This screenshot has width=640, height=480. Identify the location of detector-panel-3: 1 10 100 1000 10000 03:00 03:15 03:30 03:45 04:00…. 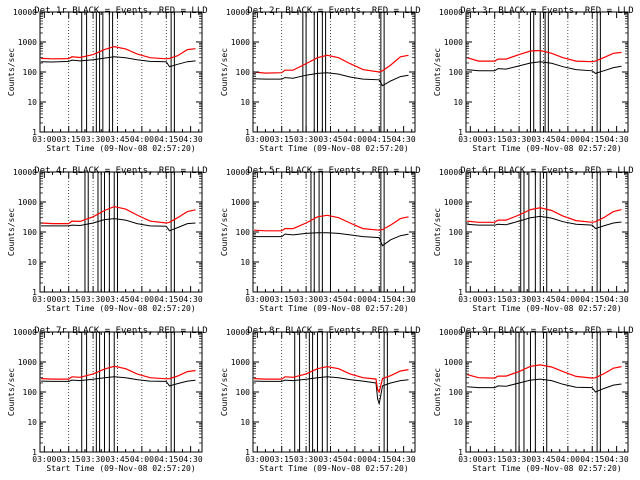
(533, 79).